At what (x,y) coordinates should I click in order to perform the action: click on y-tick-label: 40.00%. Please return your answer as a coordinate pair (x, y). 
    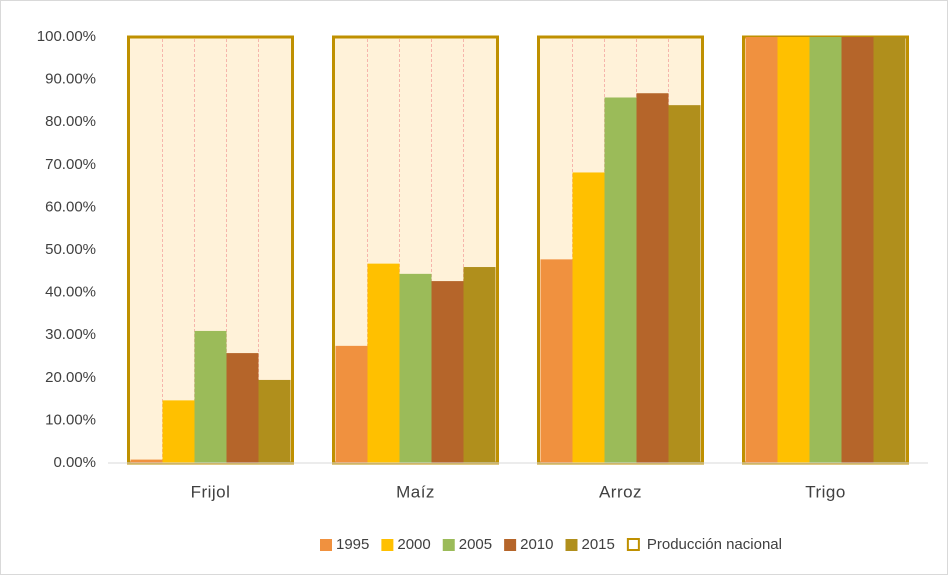
    Looking at the image, I should click on (70, 292).